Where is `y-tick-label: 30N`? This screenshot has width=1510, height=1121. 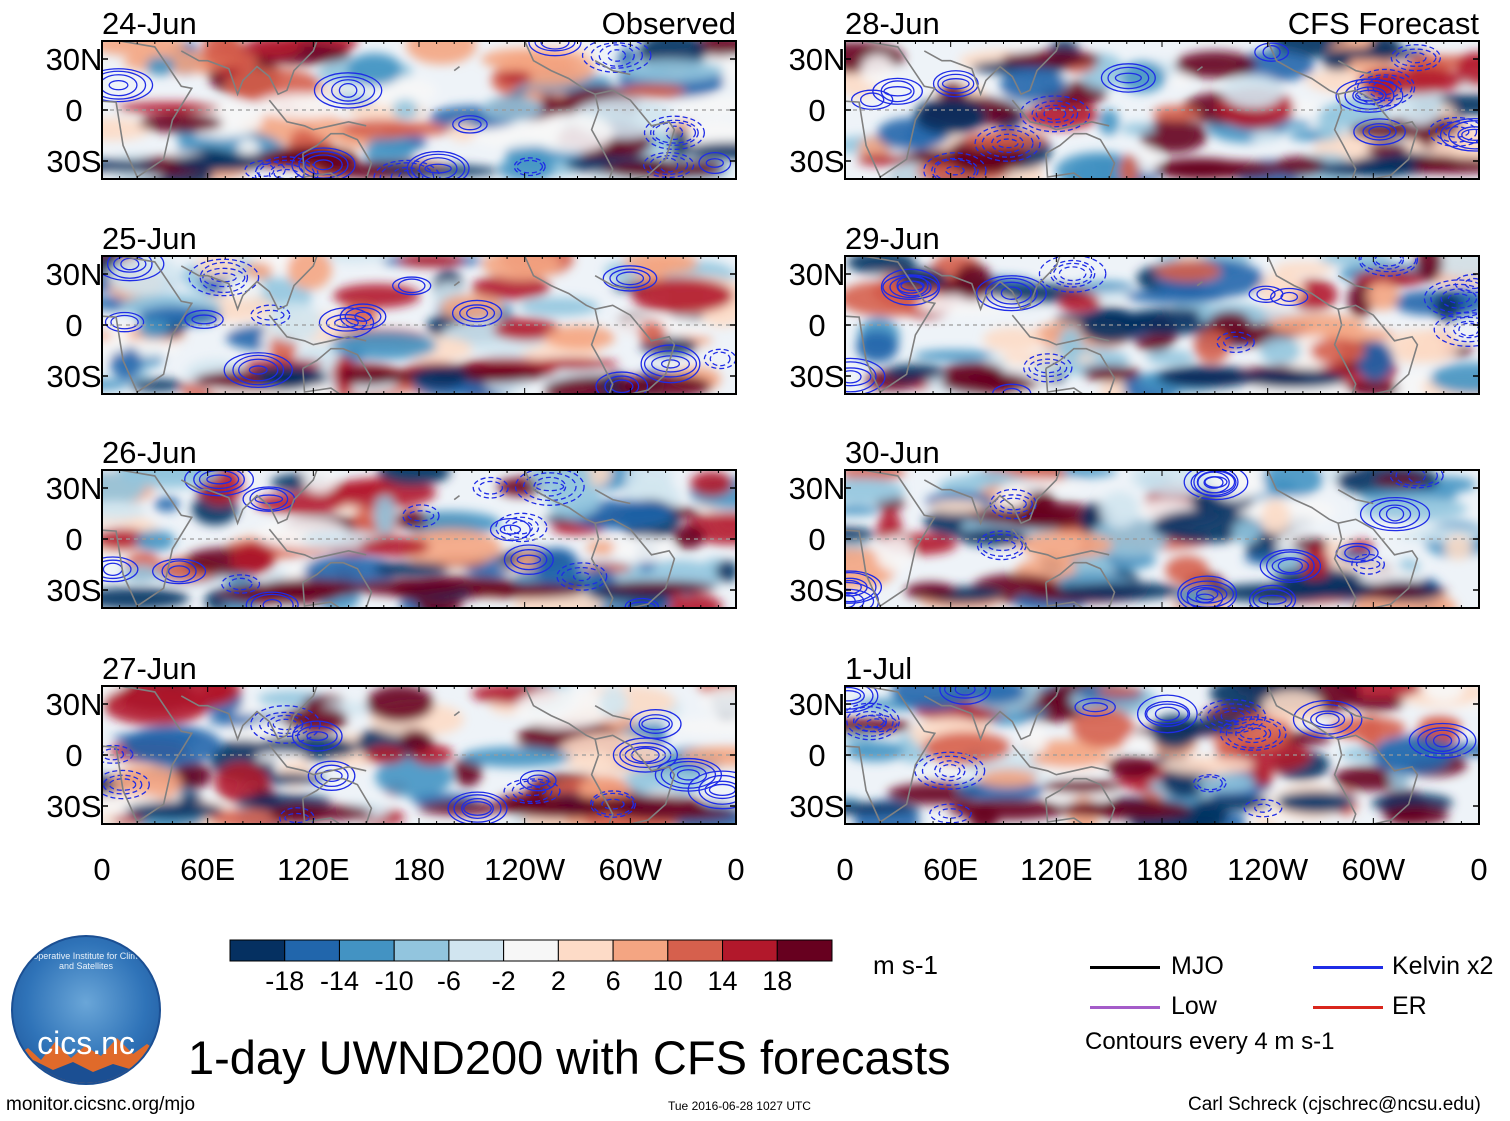 y-tick-label: 30N is located at coordinates (74, 704).